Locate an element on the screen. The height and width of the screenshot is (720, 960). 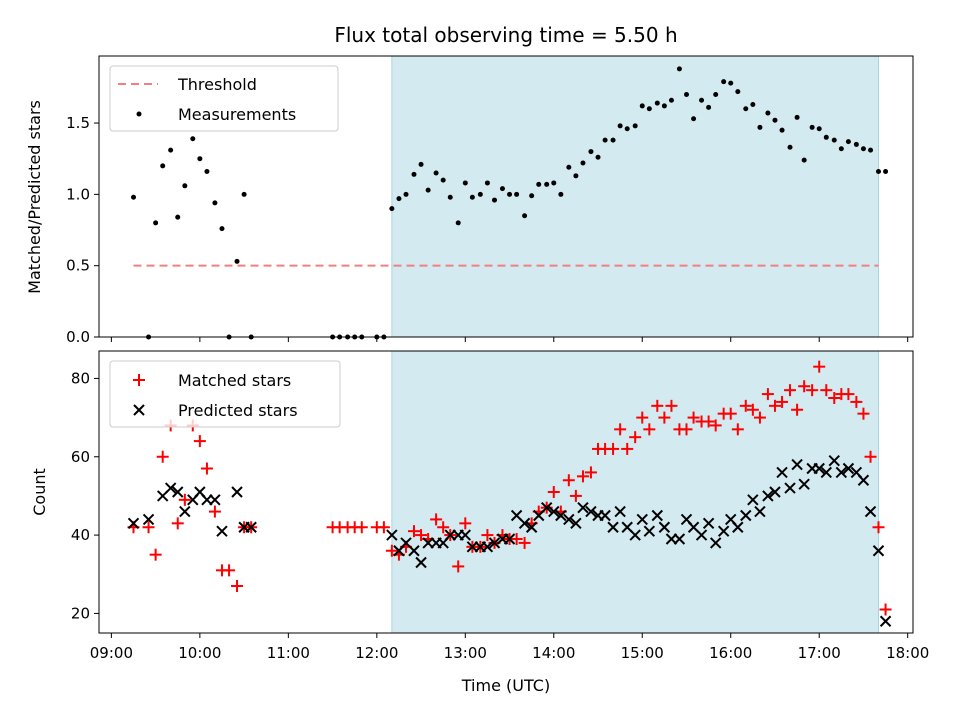
legend-measurements-swatch is located at coordinates (139, 114).